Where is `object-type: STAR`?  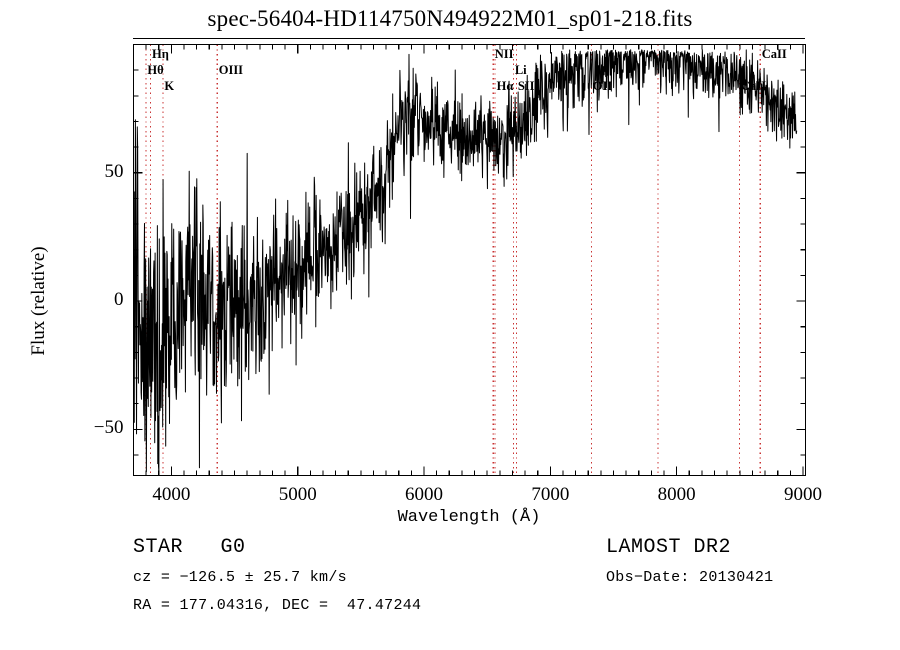
object-type: STAR is located at coordinates (158, 547).